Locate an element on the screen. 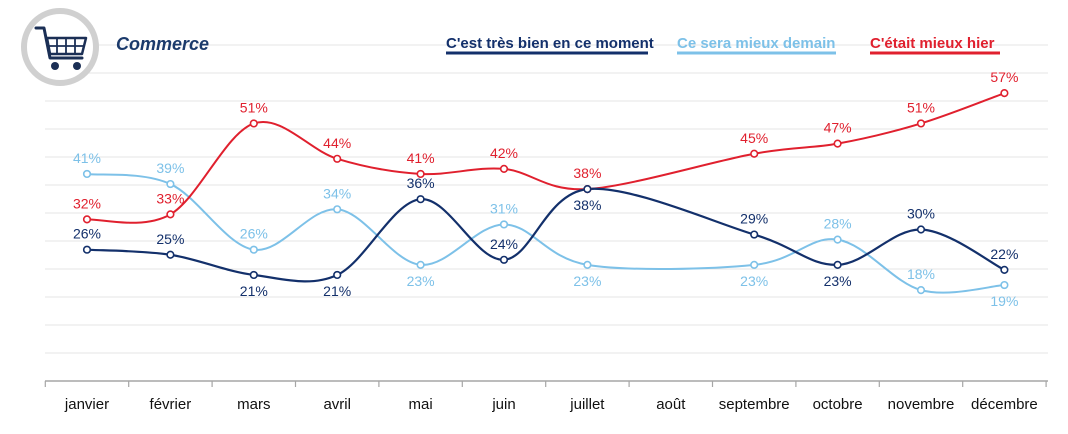 This screenshot has width=1068, height=434. data-label: 32% is located at coordinates (87, 203).